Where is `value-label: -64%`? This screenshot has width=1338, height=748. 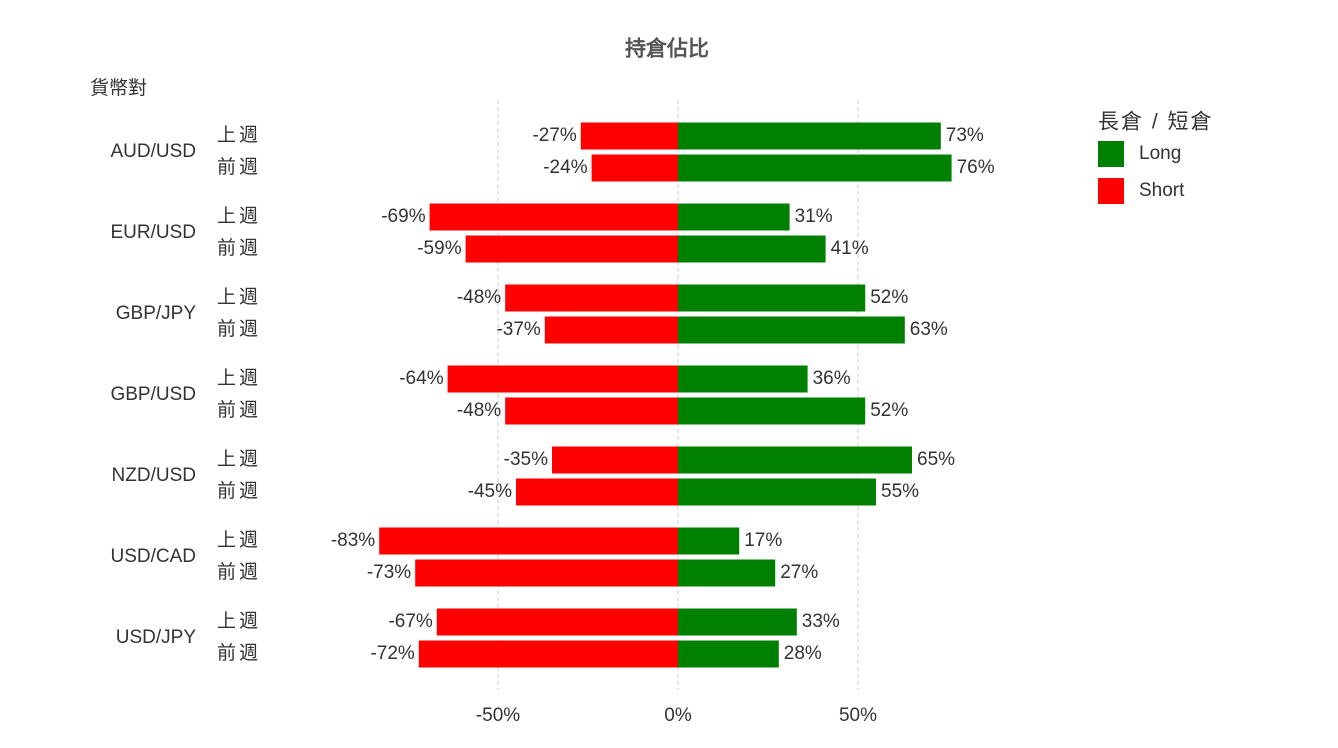
value-label: -64% is located at coordinates (421, 378).